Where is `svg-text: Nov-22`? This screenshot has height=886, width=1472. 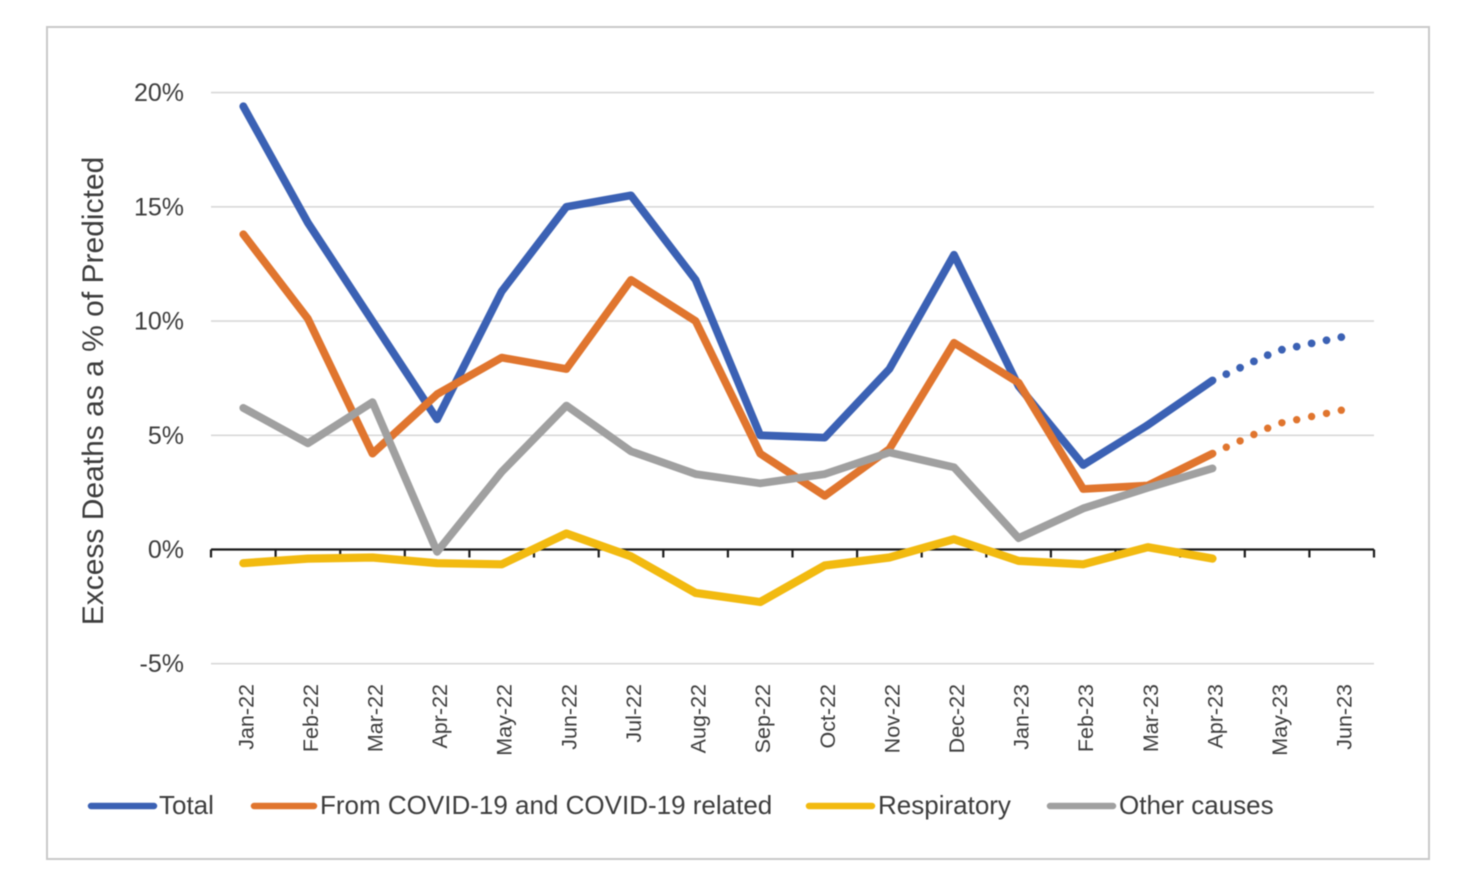 svg-text: Nov-22 is located at coordinates (892, 718).